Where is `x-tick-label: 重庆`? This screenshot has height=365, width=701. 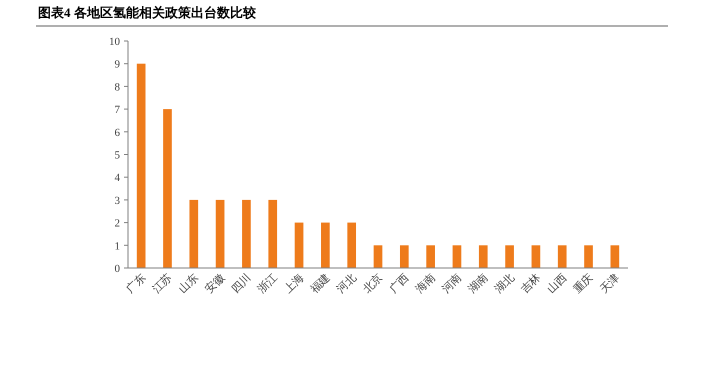
x-tick-label: 重庆 is located at coordinates (583, 283).